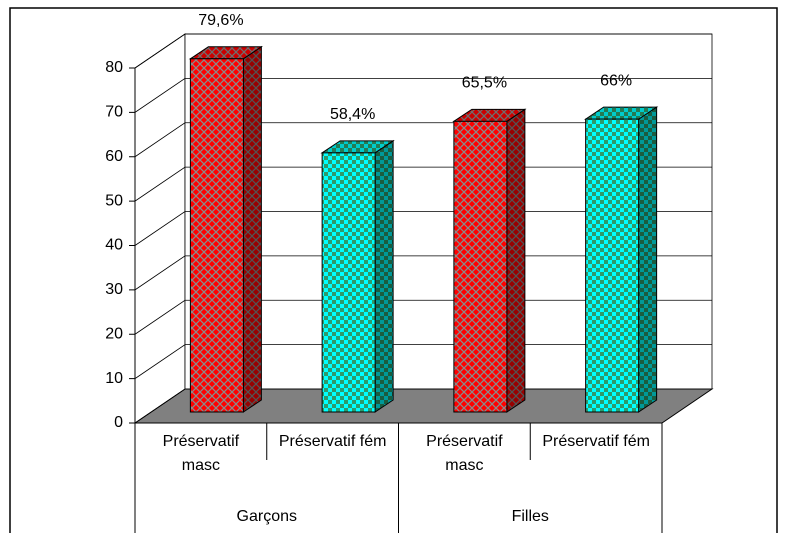 The width and height of the screenshot is (787, 533). What do you see at coordinates (114, 200) in the screenshot?
I see `y-tick-label: 50` at bounding box center [114, 200].